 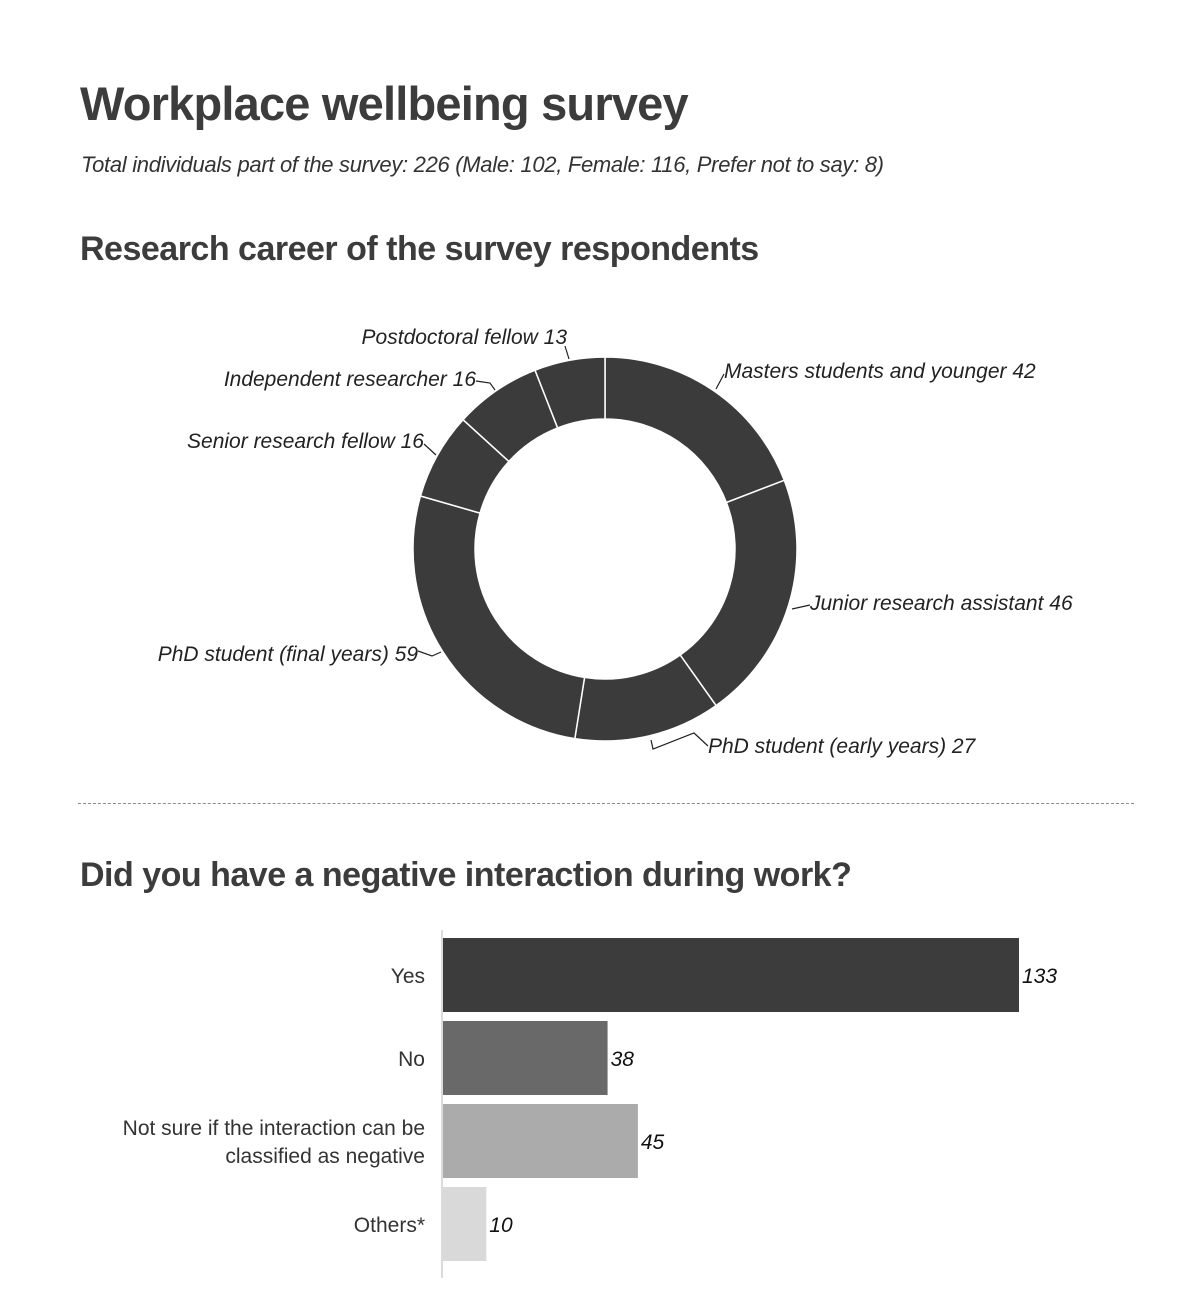 What do you see at coordinates (411, 1059) in the screenshot?
I see `bar-category-label: No` at bounding box center [411, 1059].